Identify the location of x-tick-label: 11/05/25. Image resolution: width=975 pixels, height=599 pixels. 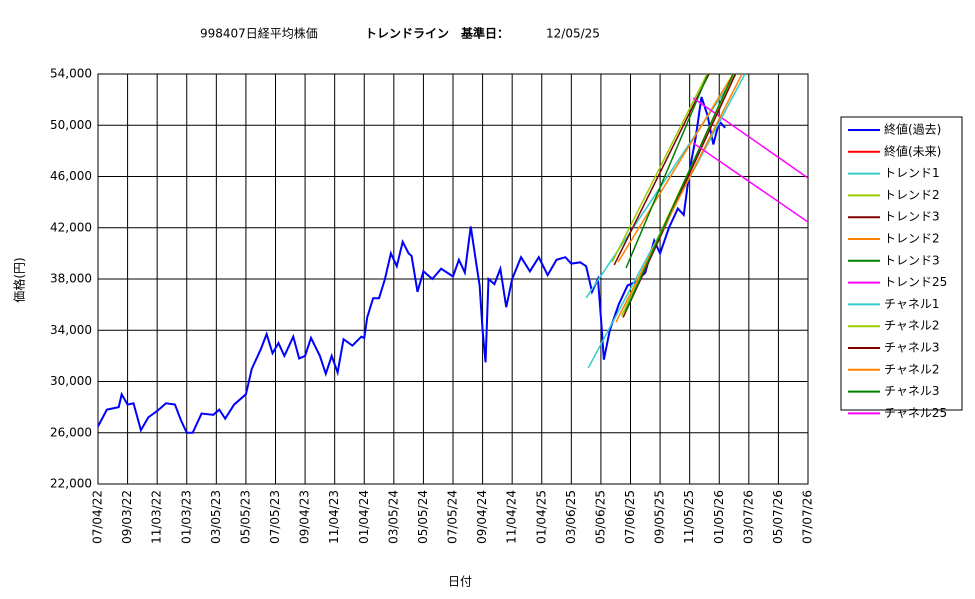
(689, 517).